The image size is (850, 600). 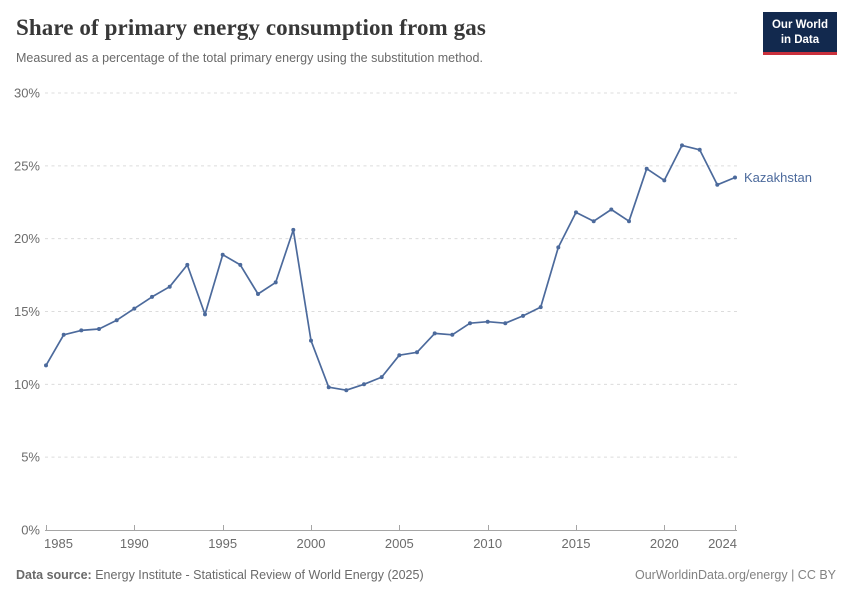 I want to click on x-tick-label: 2000, so click(x=311, y=543).